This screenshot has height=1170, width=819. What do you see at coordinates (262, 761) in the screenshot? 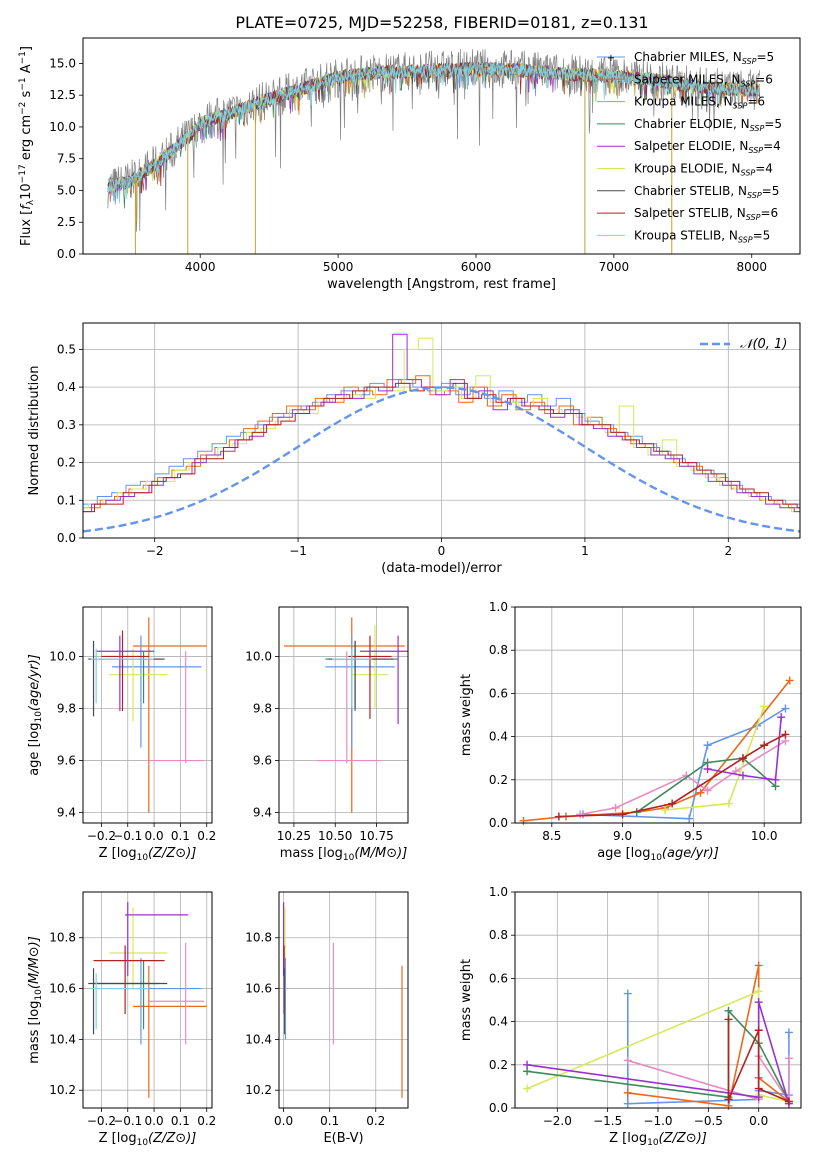
I see `y-tick-label: 9.6` at bounding box center [262, 761].